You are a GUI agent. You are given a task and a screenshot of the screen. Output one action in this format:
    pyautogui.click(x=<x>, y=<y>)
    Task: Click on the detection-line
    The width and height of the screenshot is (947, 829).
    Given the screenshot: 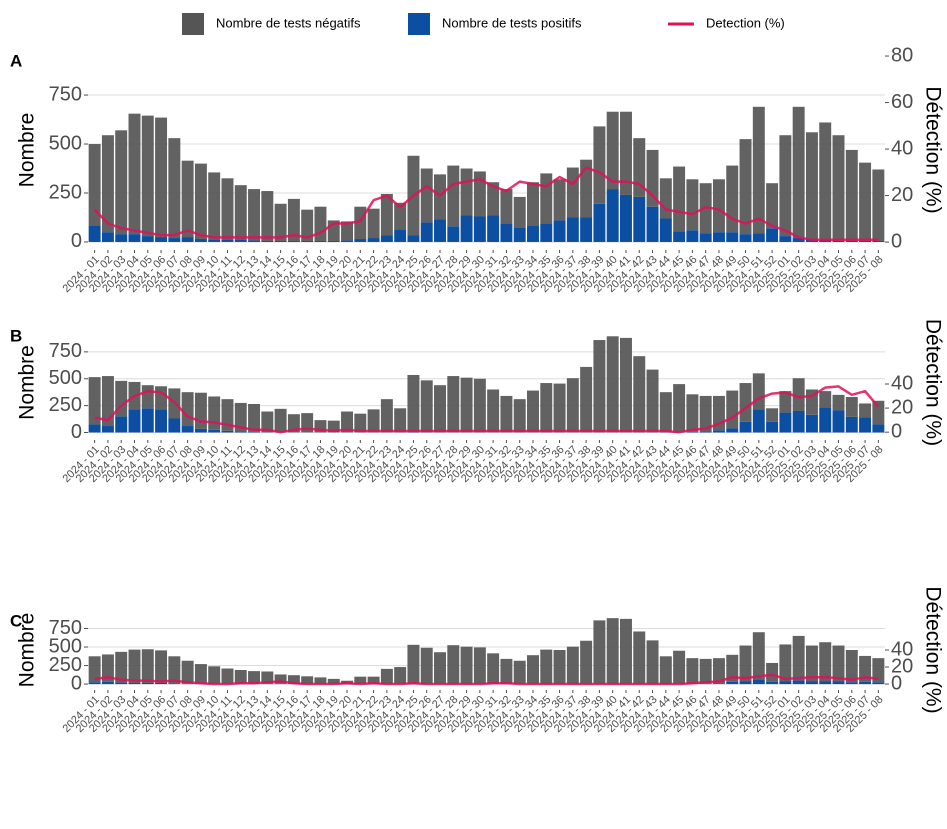 What is the action you would take?
    pyautogui.click(x=486, y=204)
    